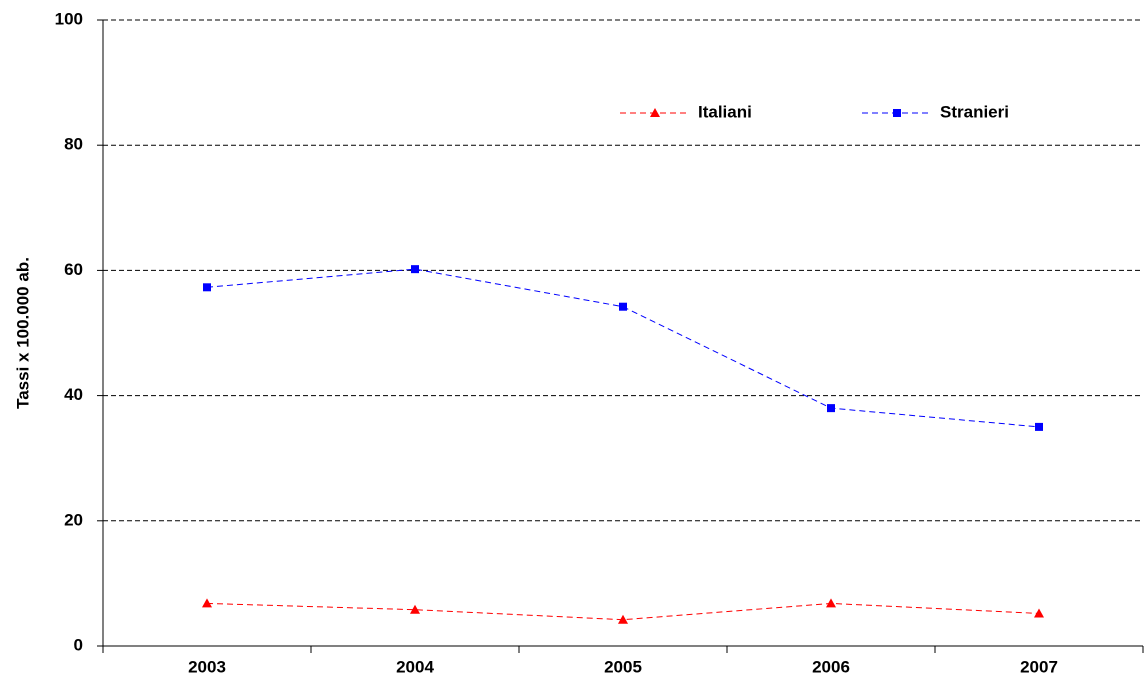  Describe the element at coordinates (1039, 666) in the screenshot. I see `x-tick-label: 2007` at that location.